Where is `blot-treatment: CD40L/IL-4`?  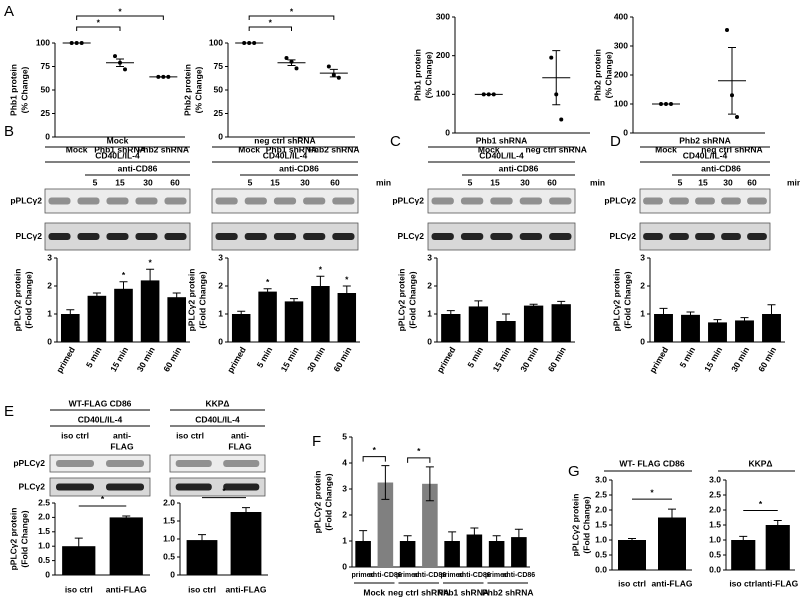
blot-treatment: CD40L/IL-4 is located at coordinates (217, 419).